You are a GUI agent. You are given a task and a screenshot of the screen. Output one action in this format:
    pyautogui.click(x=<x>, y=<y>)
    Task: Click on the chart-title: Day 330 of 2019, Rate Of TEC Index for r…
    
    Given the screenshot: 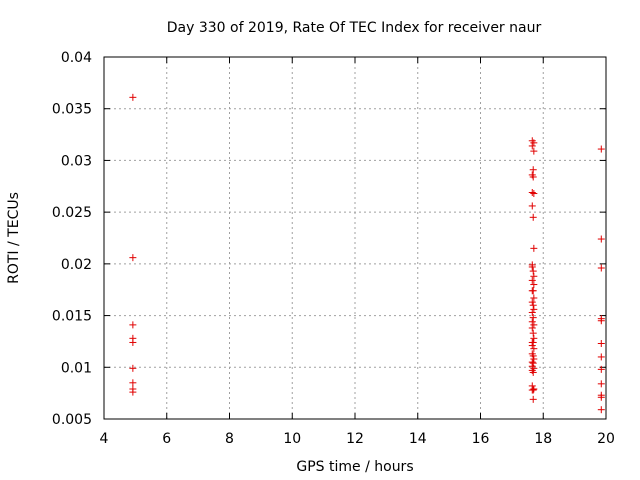 What is the action you would take?
    pyautogui.click(x=354, y=28)
    